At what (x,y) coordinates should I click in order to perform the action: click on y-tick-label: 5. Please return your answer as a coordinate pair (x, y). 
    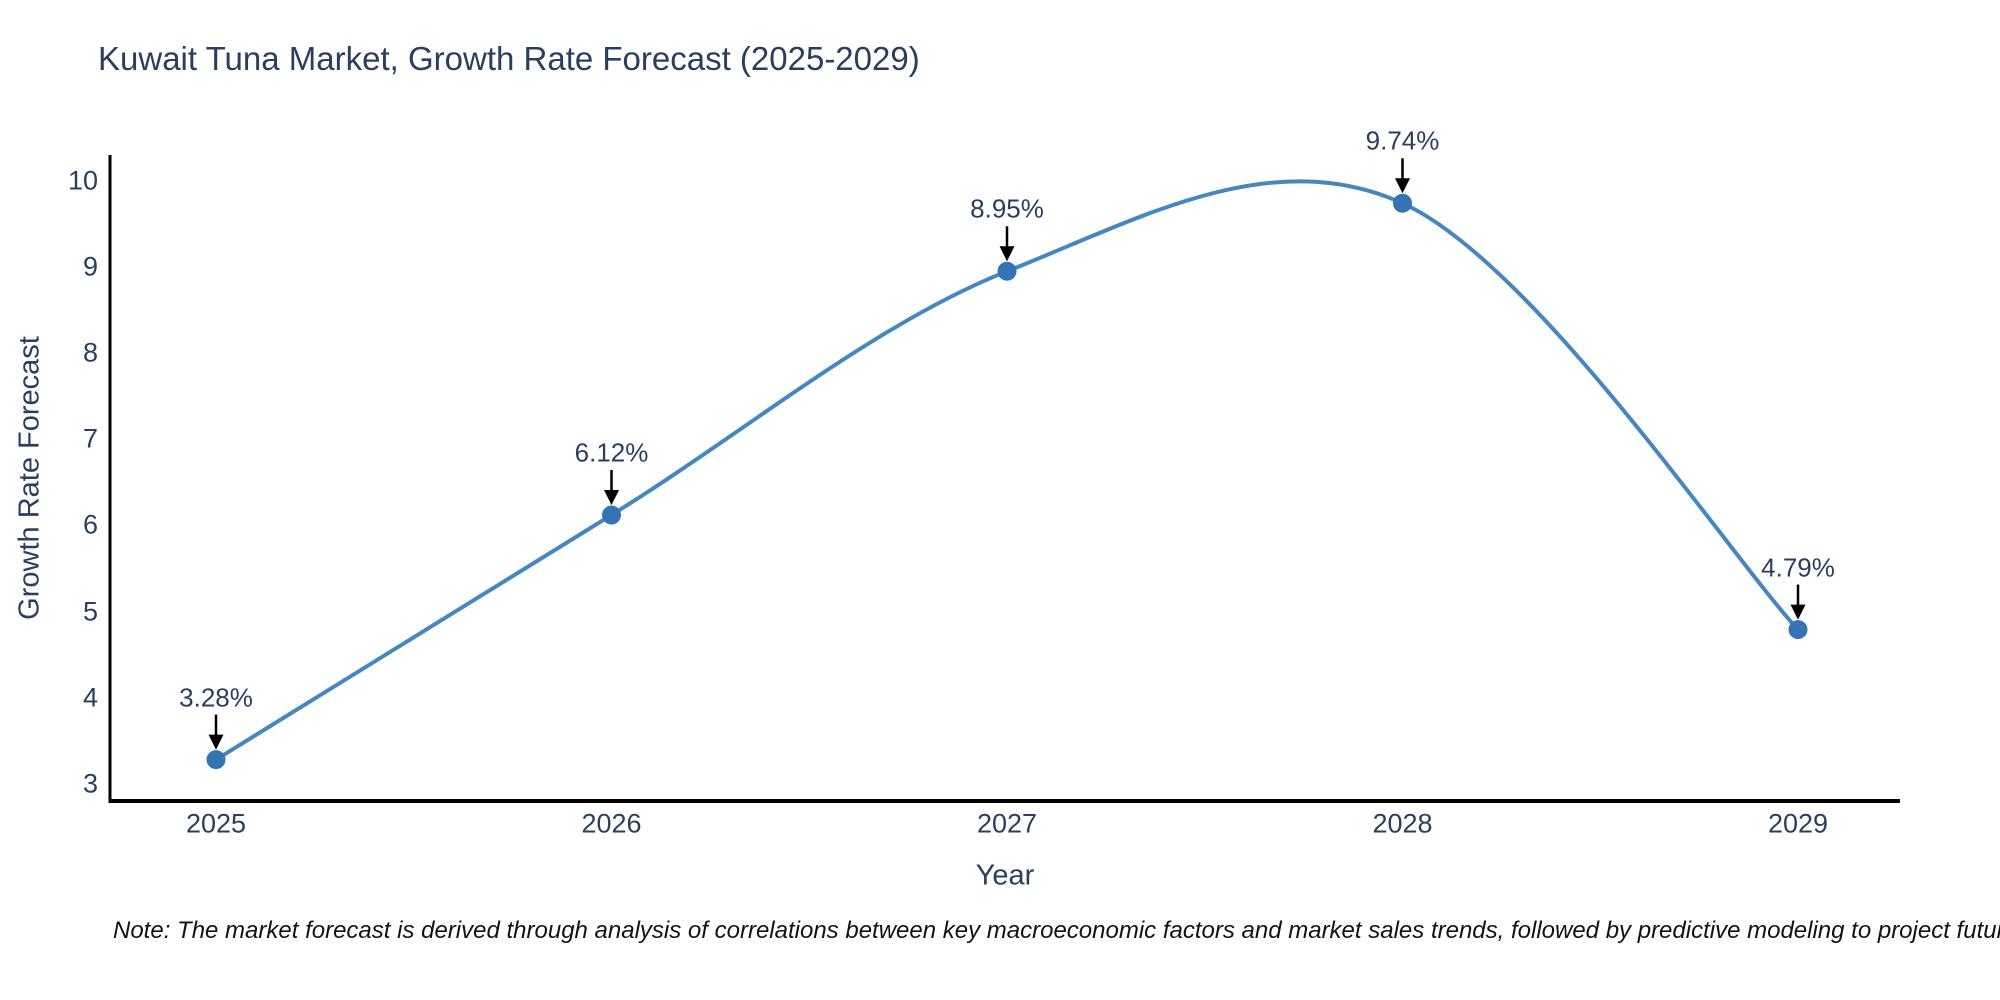
    Looking at the image, I should click on (90, 611).